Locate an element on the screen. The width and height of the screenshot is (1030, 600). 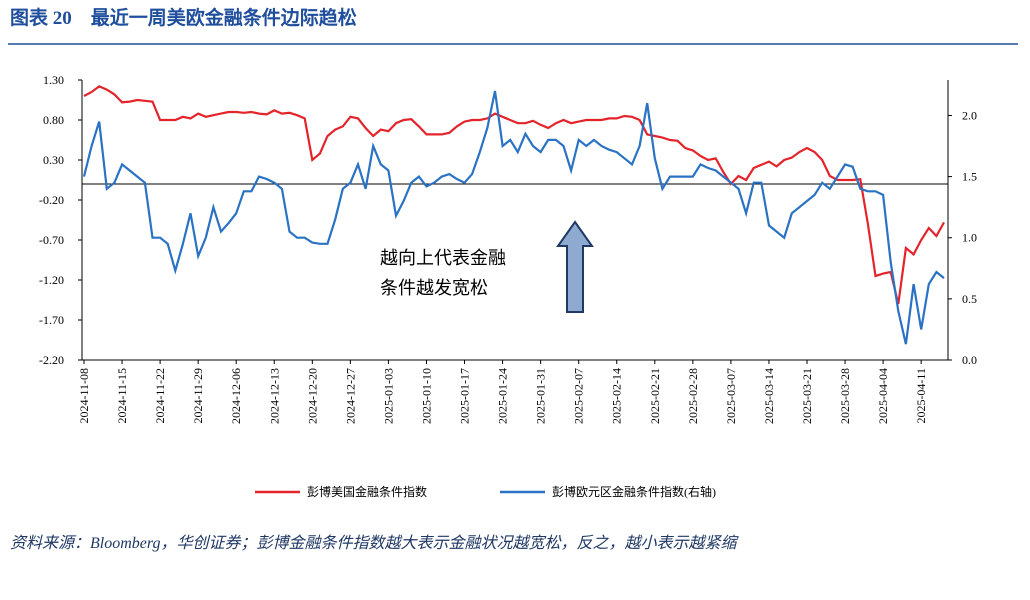
x-tick-label: 2024-12-06 is located at coordinates (236, 396).